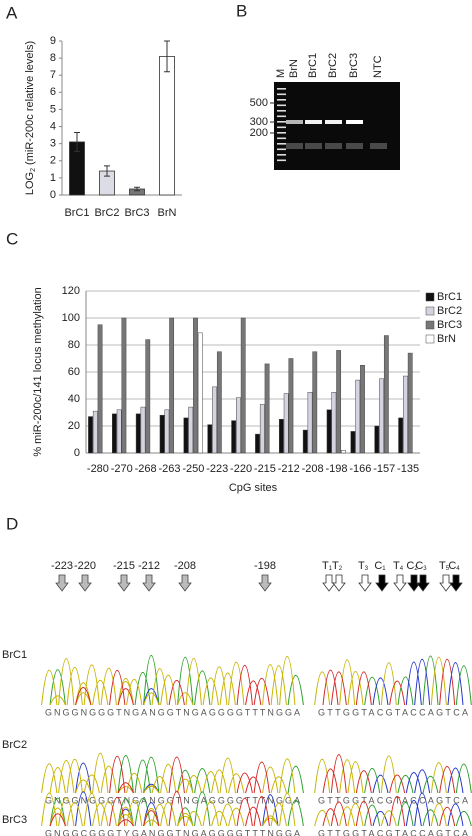  What do you see at coordinates (281, 73) in the screenshot?
I see `lane-label: M` at bounding box center [281, 73].